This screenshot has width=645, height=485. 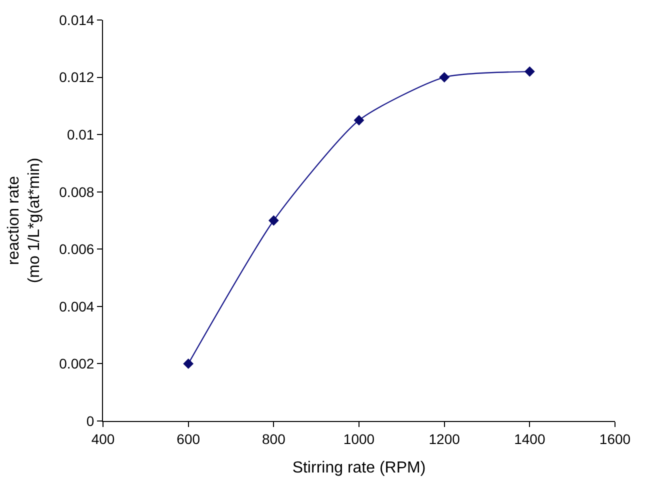 I want to click on x-tick-label: 800, so click(x=274, y=438).